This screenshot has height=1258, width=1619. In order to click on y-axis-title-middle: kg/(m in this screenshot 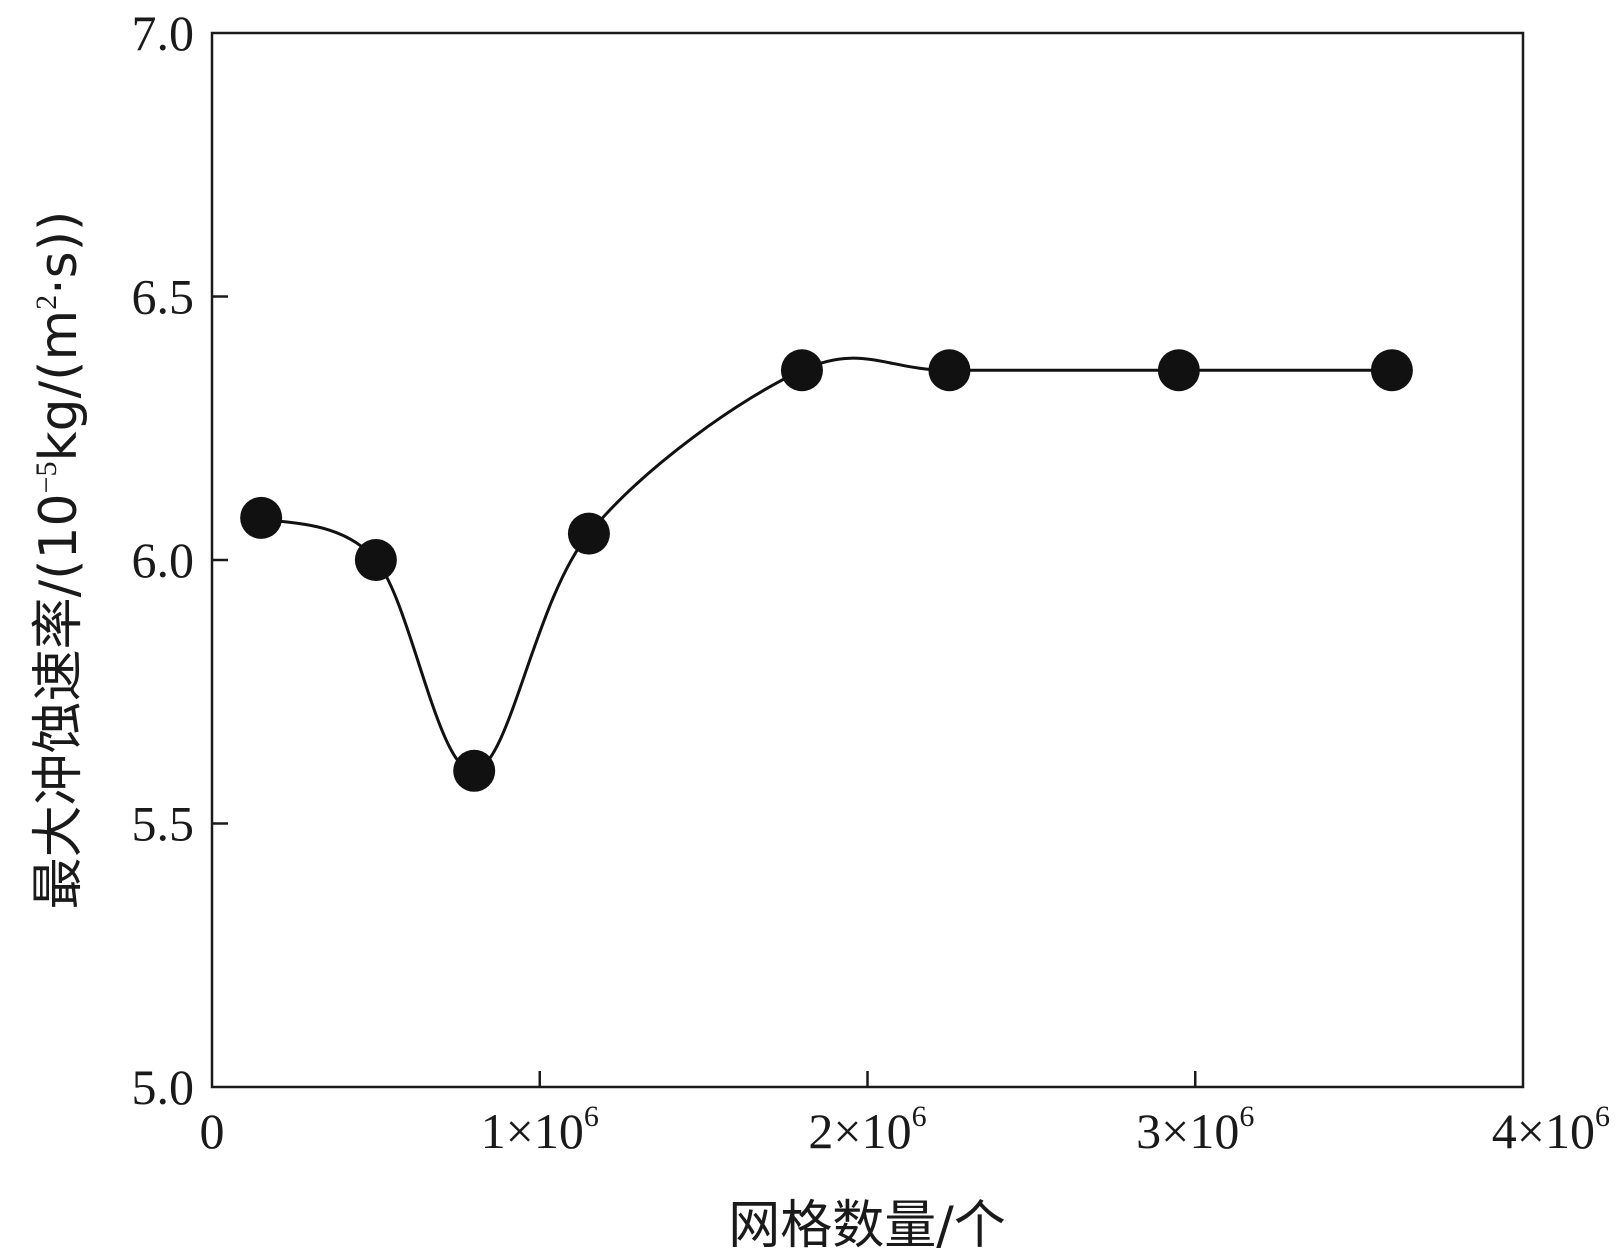, I will do `click(59, 386)`.